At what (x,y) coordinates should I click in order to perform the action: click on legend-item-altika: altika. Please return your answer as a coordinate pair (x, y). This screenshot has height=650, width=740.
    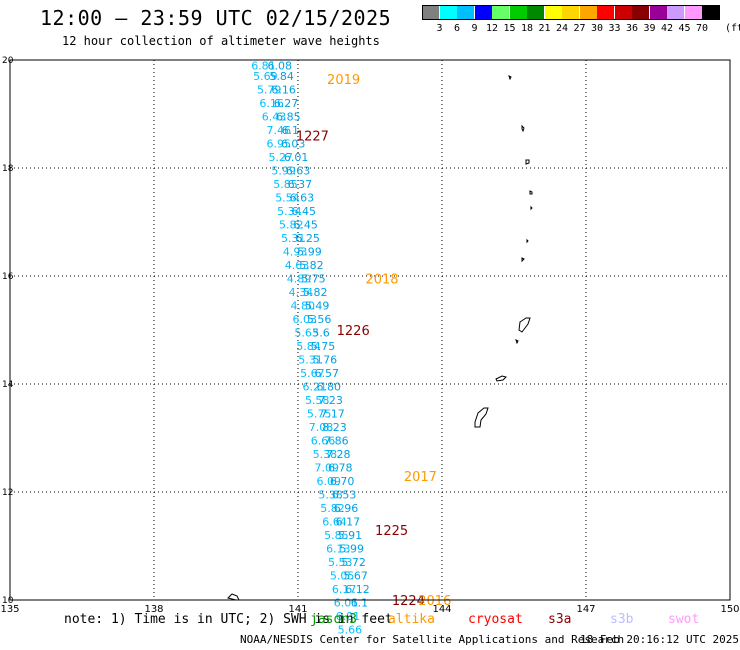
    Looking at the image, I should click on (411, 619).